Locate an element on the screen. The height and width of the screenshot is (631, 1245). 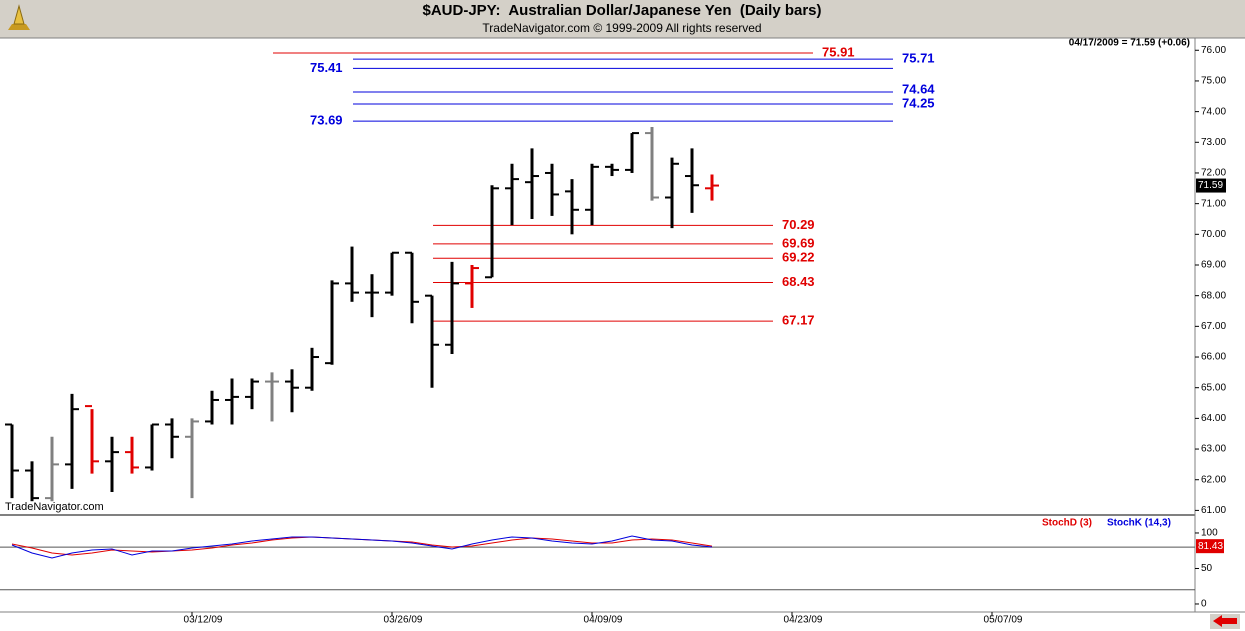
legend-entry: StochK (14,3) is located at coordinates (1139, 523).